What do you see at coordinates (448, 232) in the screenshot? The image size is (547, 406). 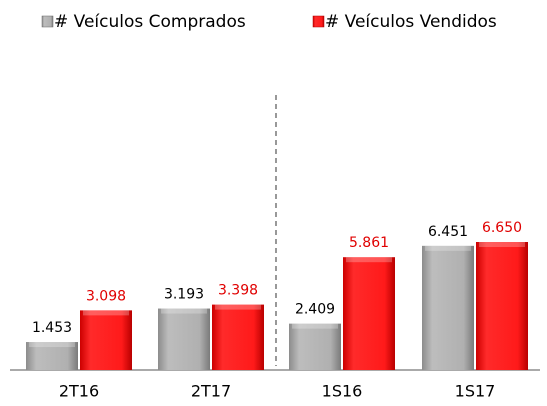 I see `value-label: 6.451` at bounding box center [448, 232].